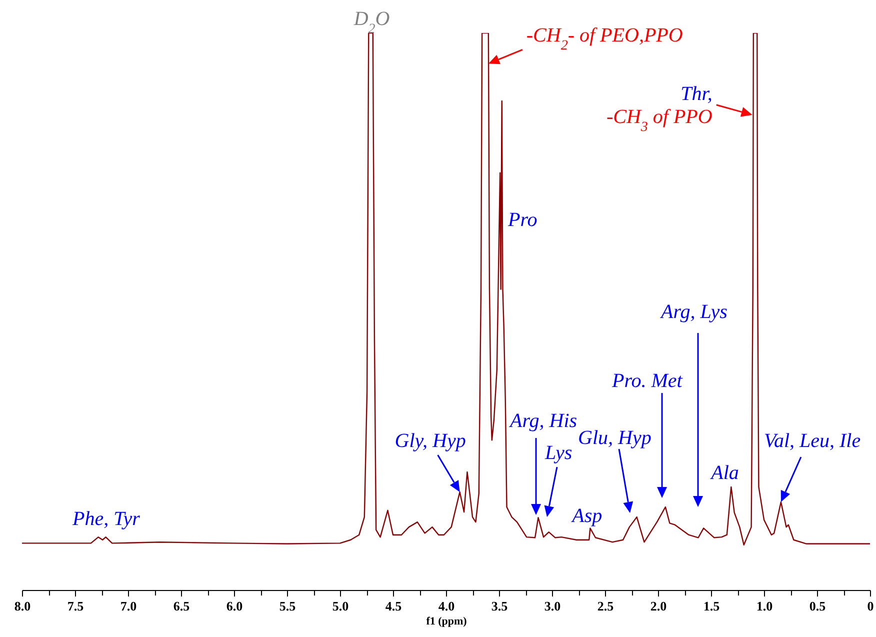 This screenshot has height=637, width=876. Describe the element at coordinates (128, 606) in the screenshot. I see `x-tick-label: 7.0` at that location.